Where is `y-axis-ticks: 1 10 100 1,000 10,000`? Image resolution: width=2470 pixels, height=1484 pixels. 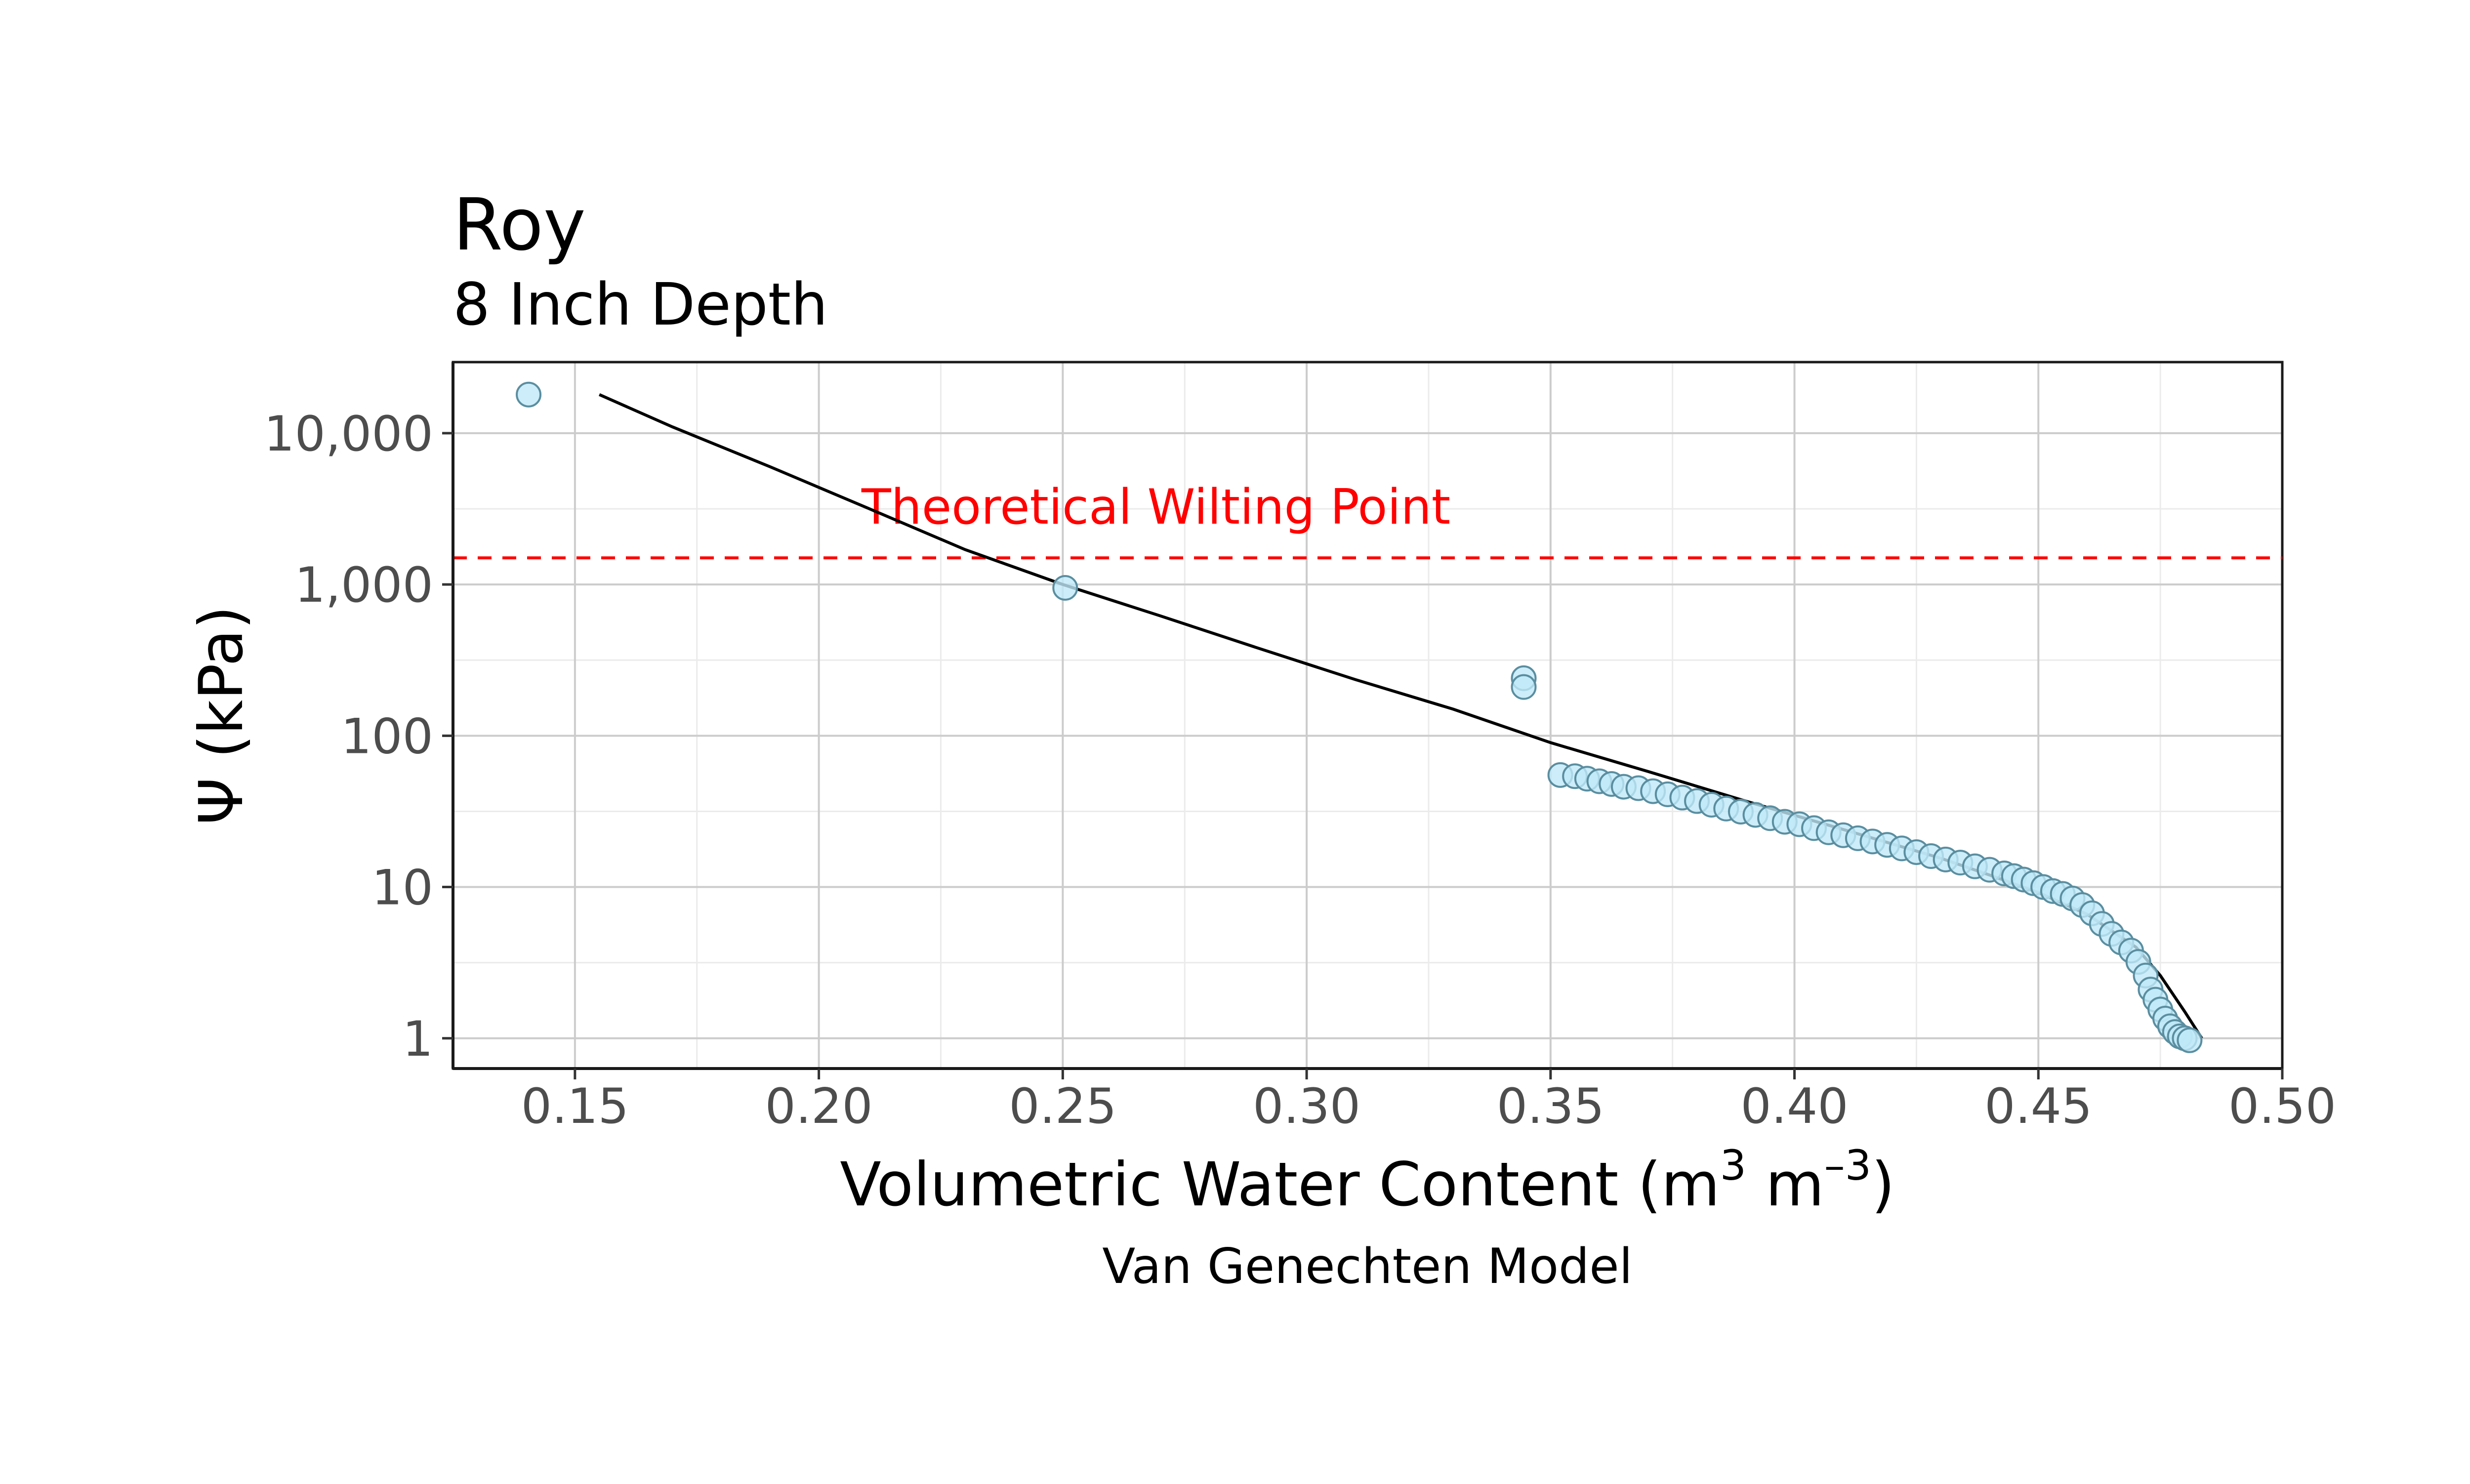 y-axis-ticks: 1 10 100 1,000 10,000 is located at coordinates (358, 737).